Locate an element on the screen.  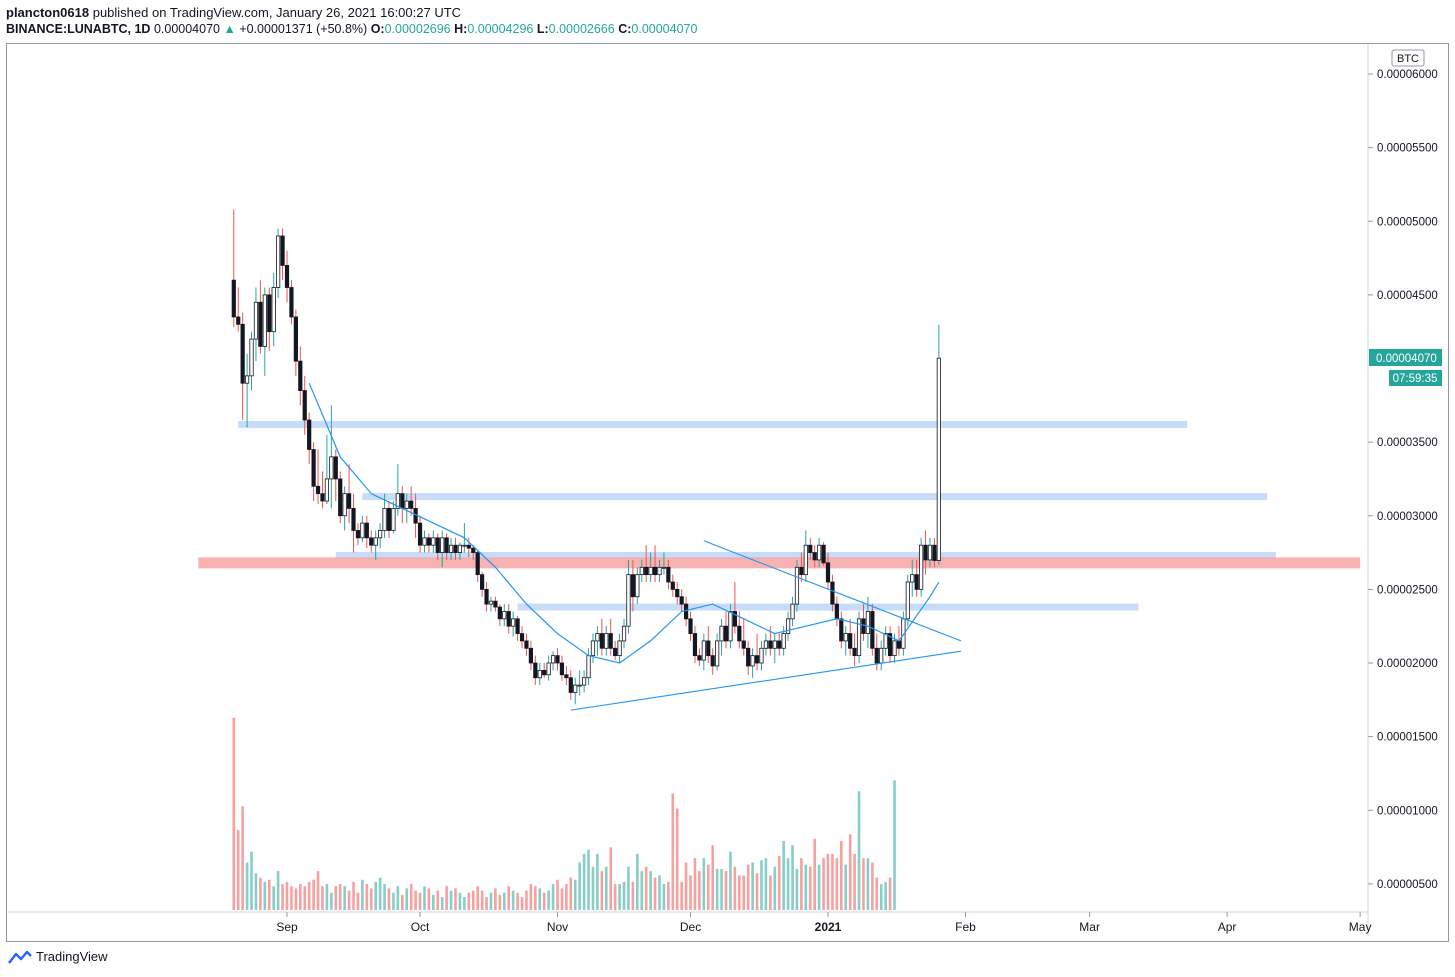
brand-name: TradingView is located at coordinates (72, 956).